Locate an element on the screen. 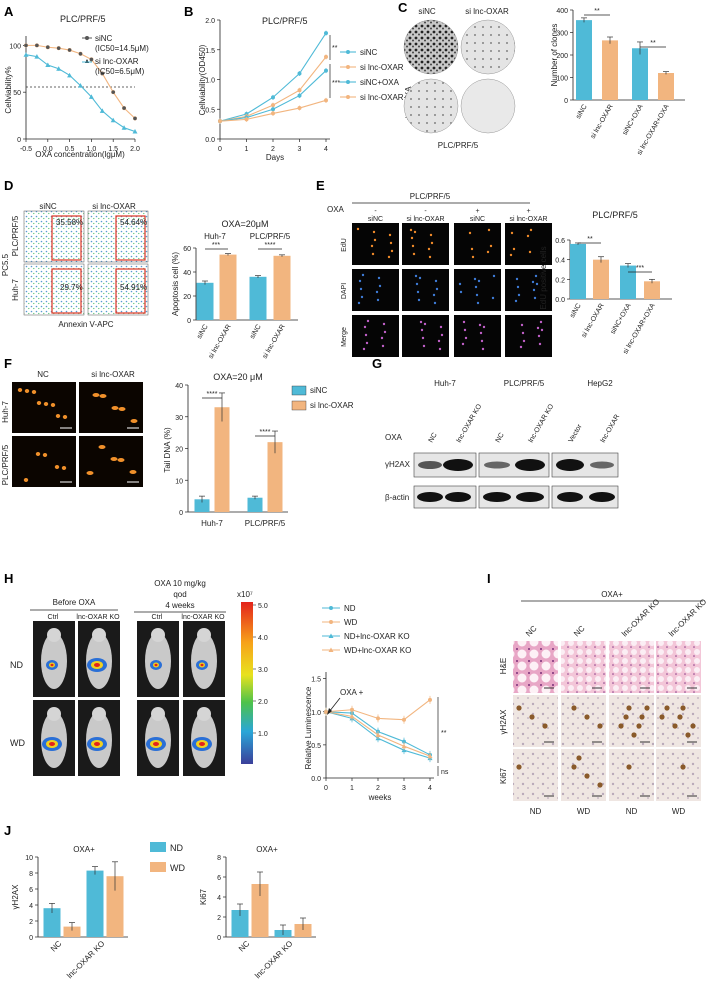 Image resolution: width=709 pixels, height=991 pixels. y-tick-label: 1.5 is located at coordinates (316, 680).